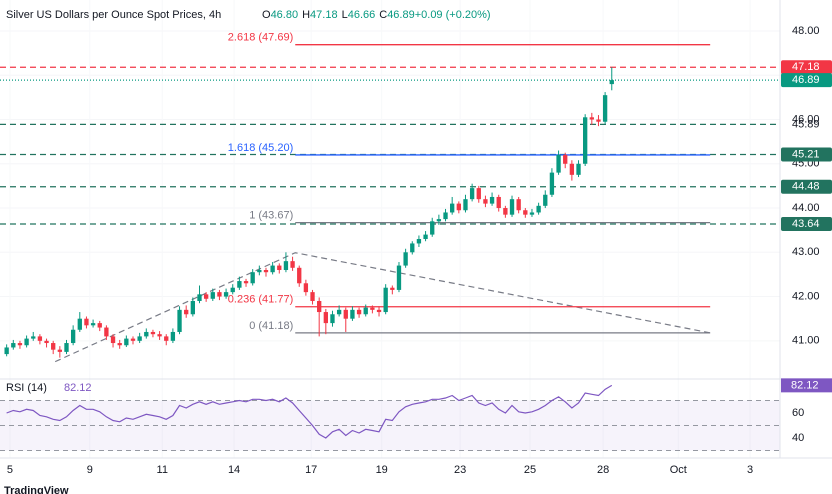  I want to click on price-level-label: 43.64, so click(806, 224).